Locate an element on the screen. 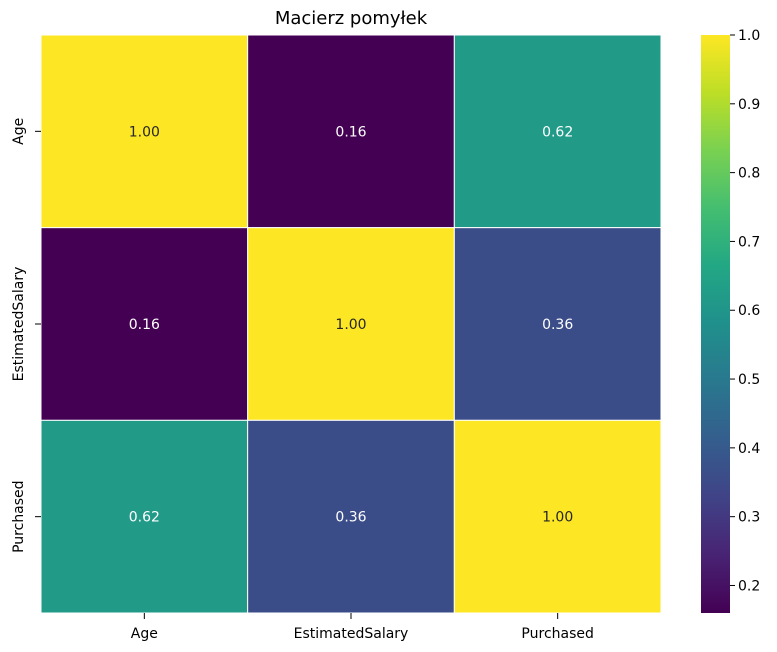 This screenshot has height=652, width=777. colorbar-tick-label-3: 0.5 is located at coordinates (749, 380).